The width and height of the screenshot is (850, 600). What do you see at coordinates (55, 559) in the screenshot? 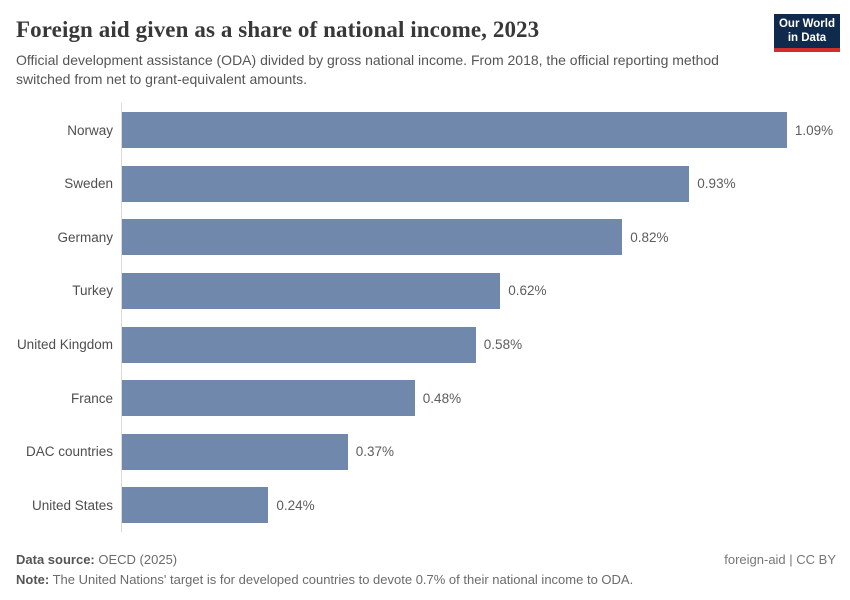
I see `data-source-label: Data source:` at bounding box center [55, 559].